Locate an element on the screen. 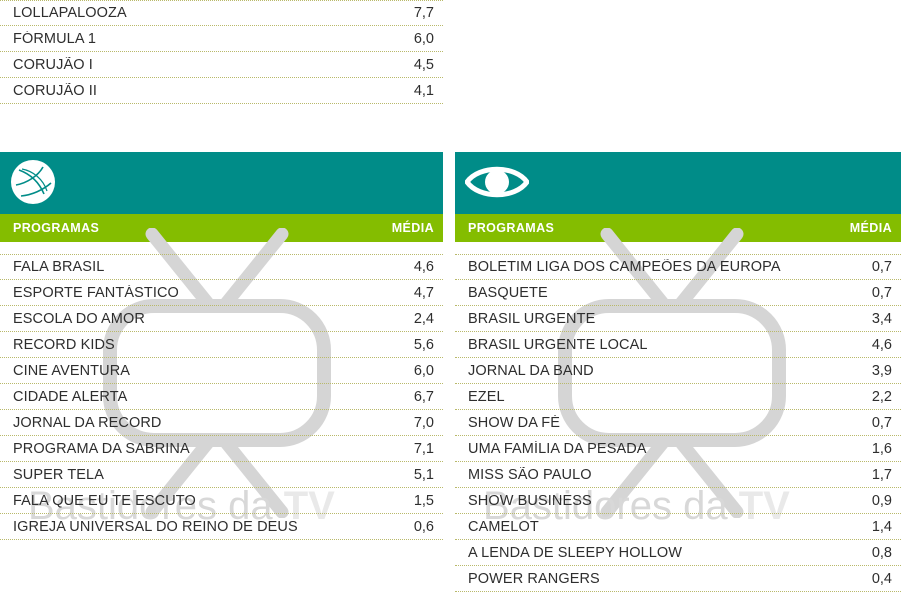 Image resolution: width=901 pixels, height=600 pixels. program-average: 3,4 is located at coordinates (881, 318).